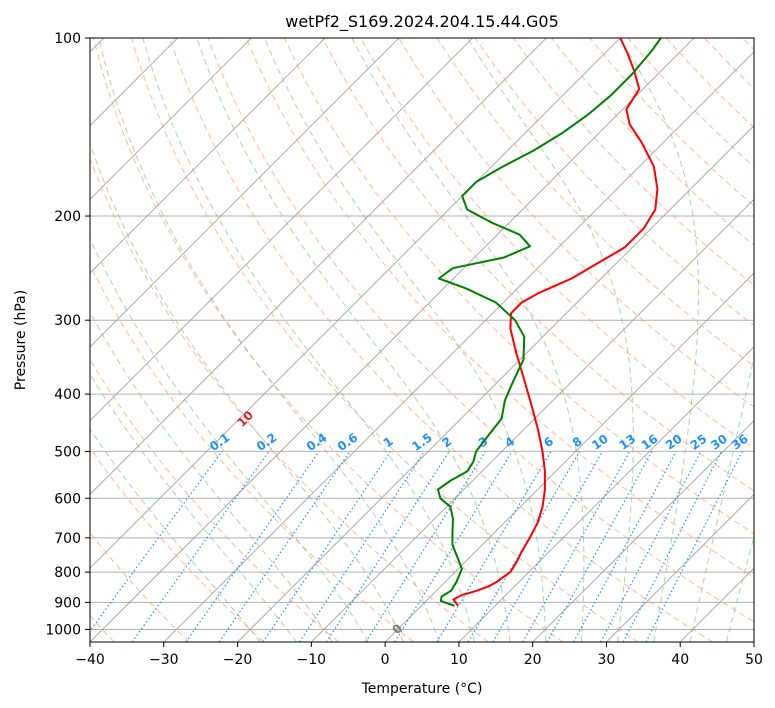 The height and width of the screenshot is (708, 775). What do you see at coordinates (422, 689) in the screenshot?
I see `x-axis-label: Temperature (°C)` at bounding box center [422, 689].